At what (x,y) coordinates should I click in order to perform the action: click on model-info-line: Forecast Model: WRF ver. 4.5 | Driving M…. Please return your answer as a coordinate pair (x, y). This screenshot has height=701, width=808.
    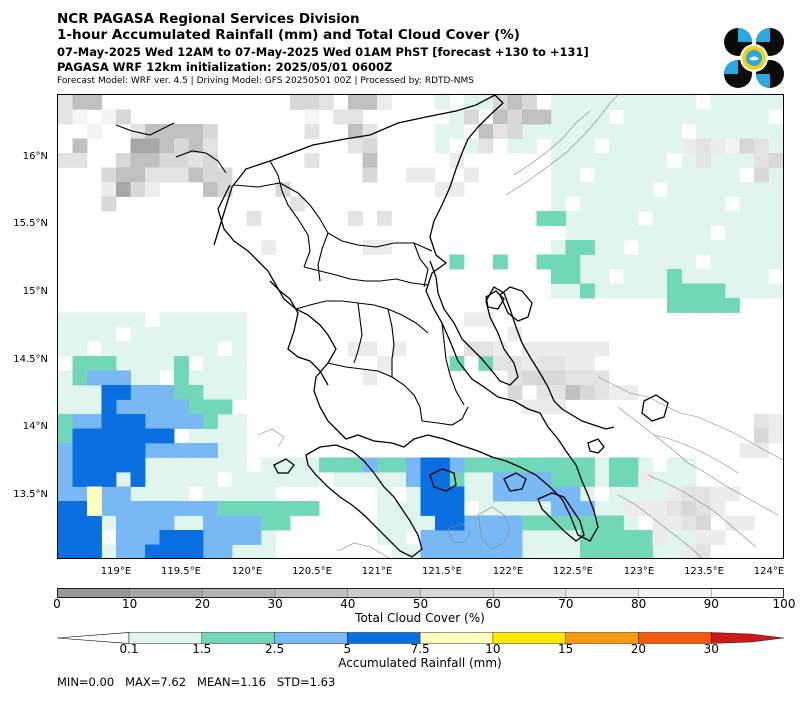
    Looking at the image, I should click on (265, 81).